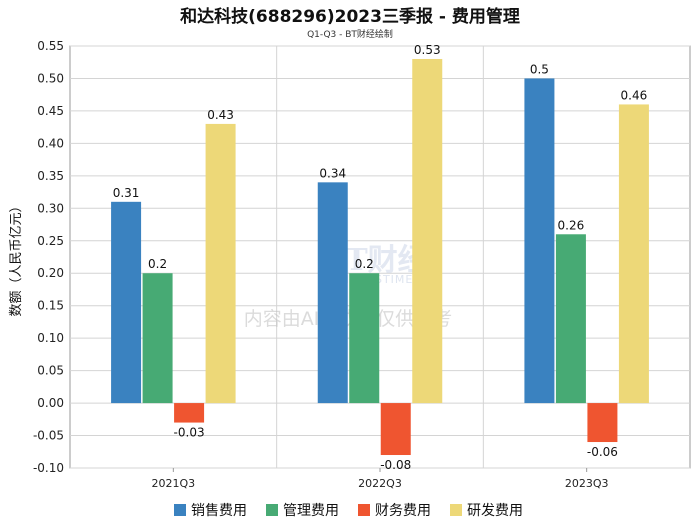  I want to click on y-tick-label: 0.30, so click(50, 208).